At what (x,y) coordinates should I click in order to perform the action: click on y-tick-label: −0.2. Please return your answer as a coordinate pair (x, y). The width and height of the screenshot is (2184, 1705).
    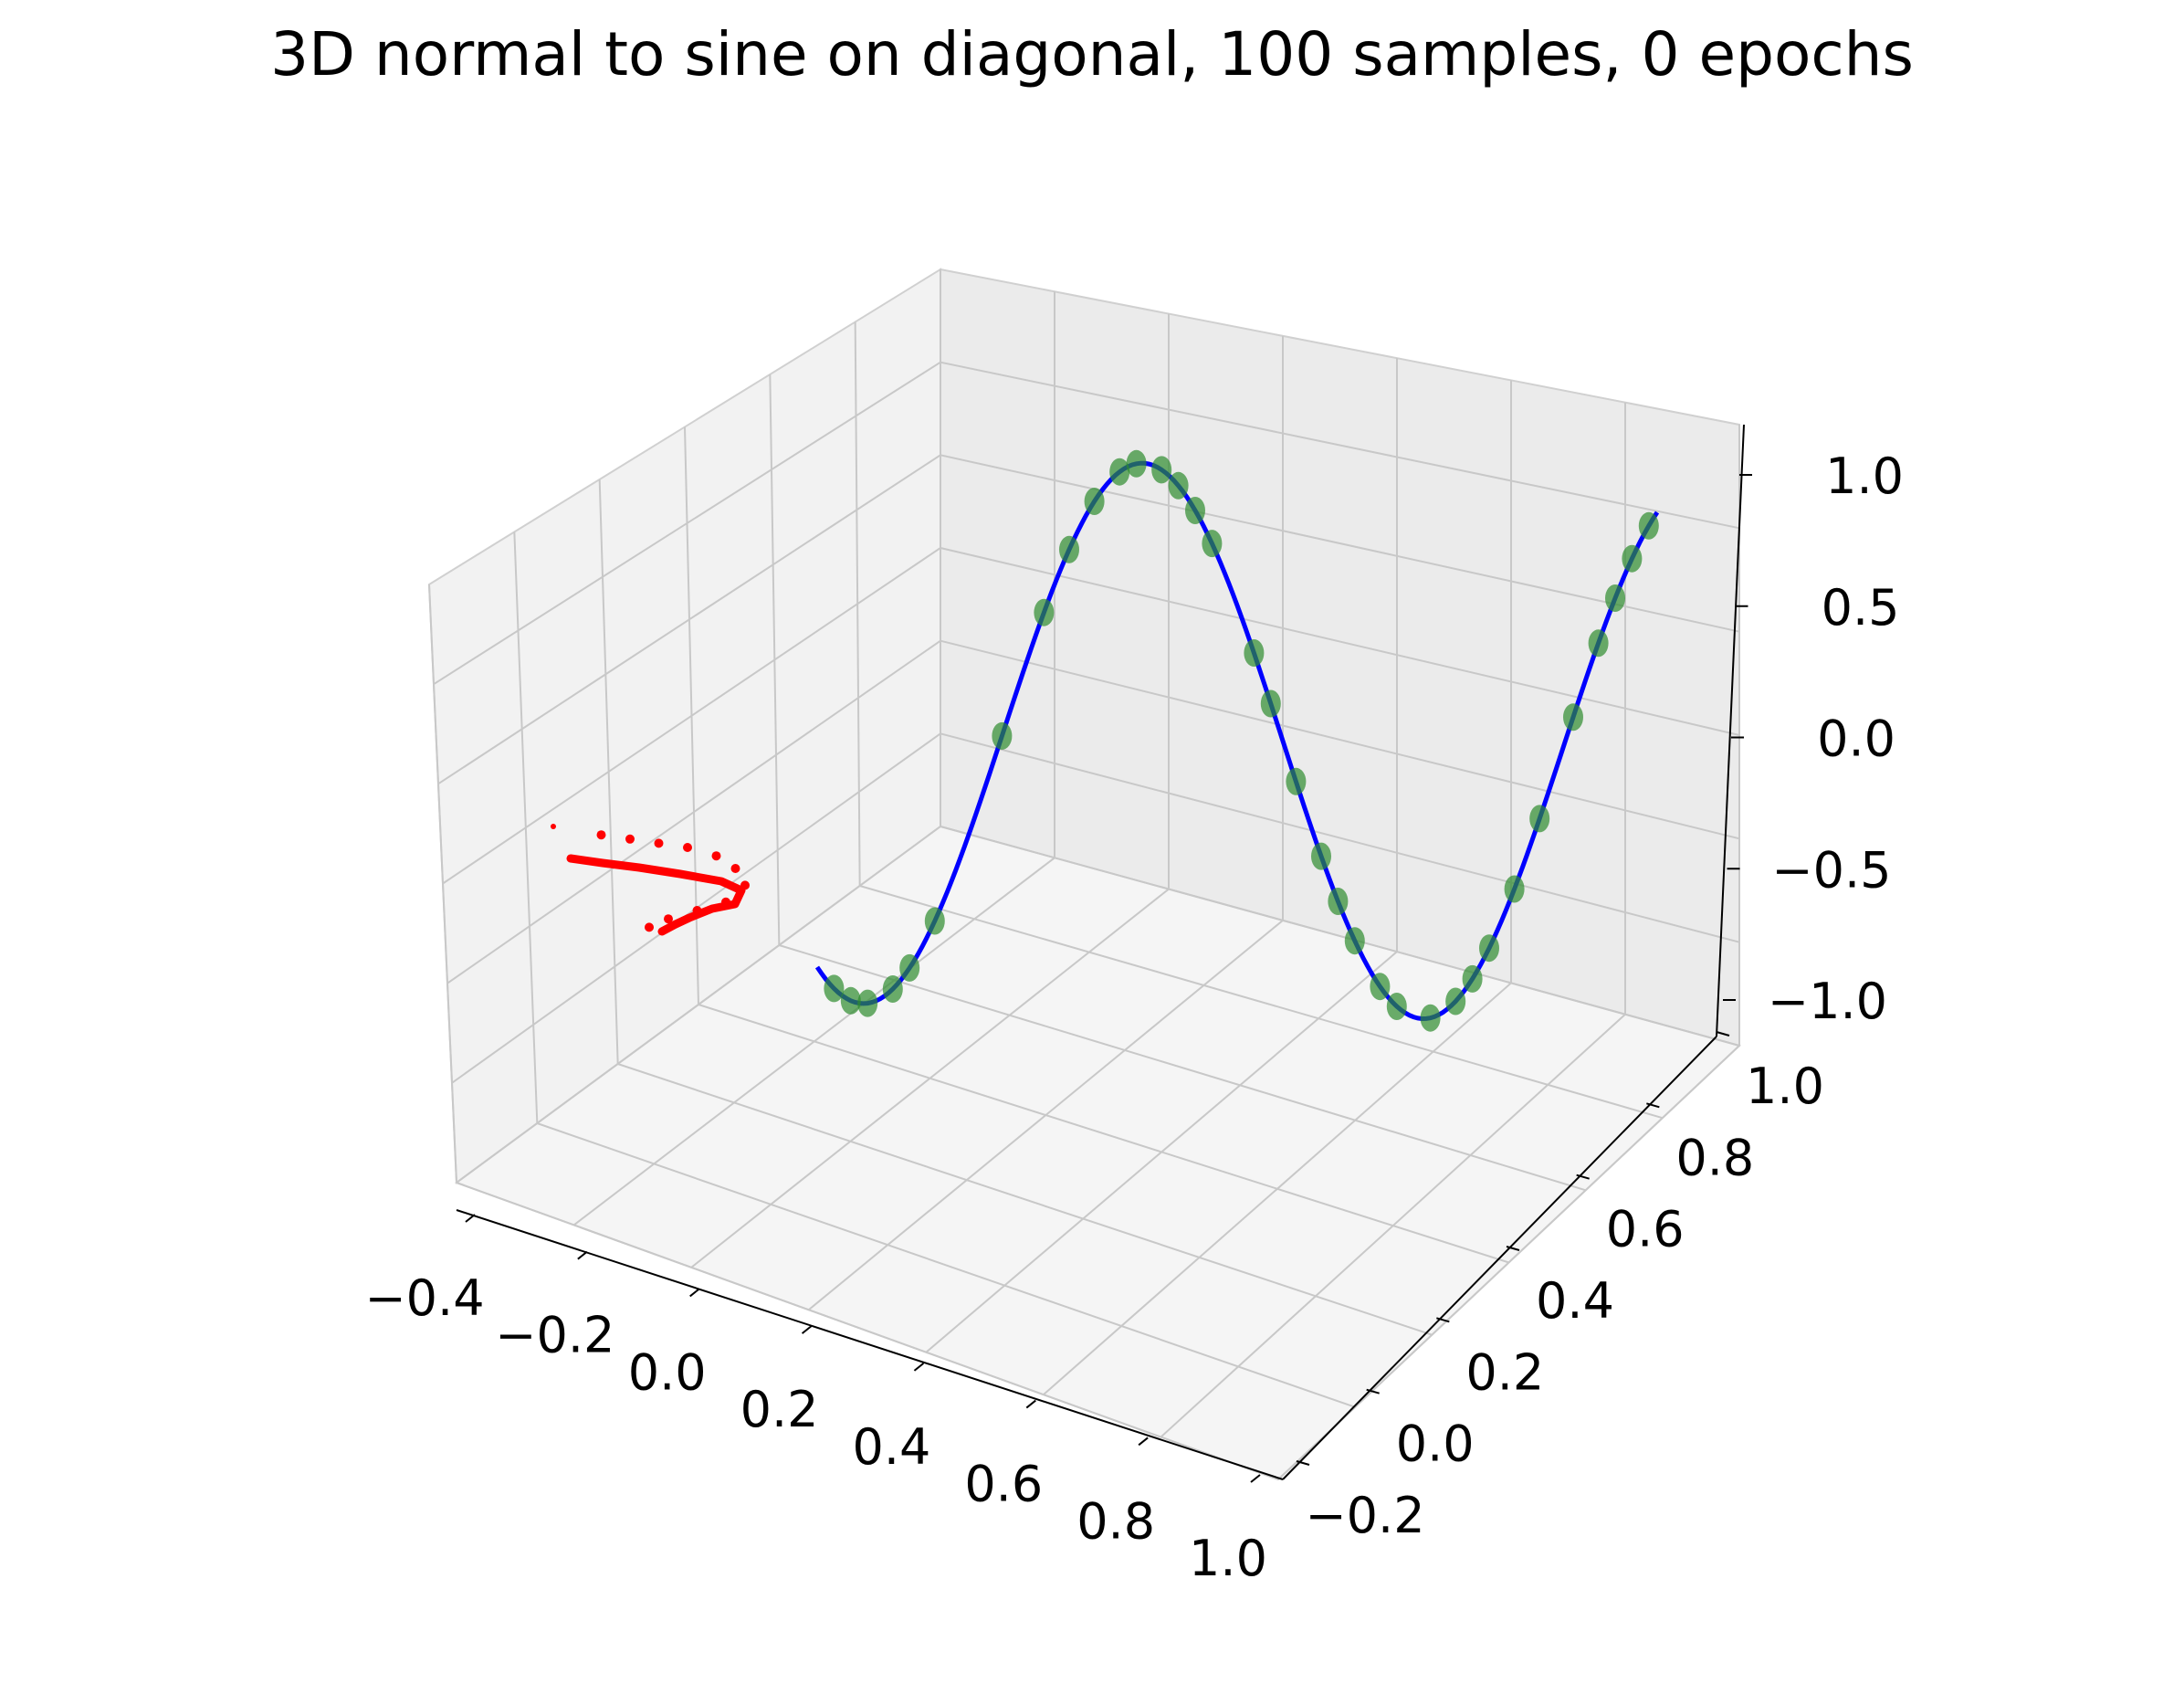
    Looking at the image, I should click on (1365, 1515).